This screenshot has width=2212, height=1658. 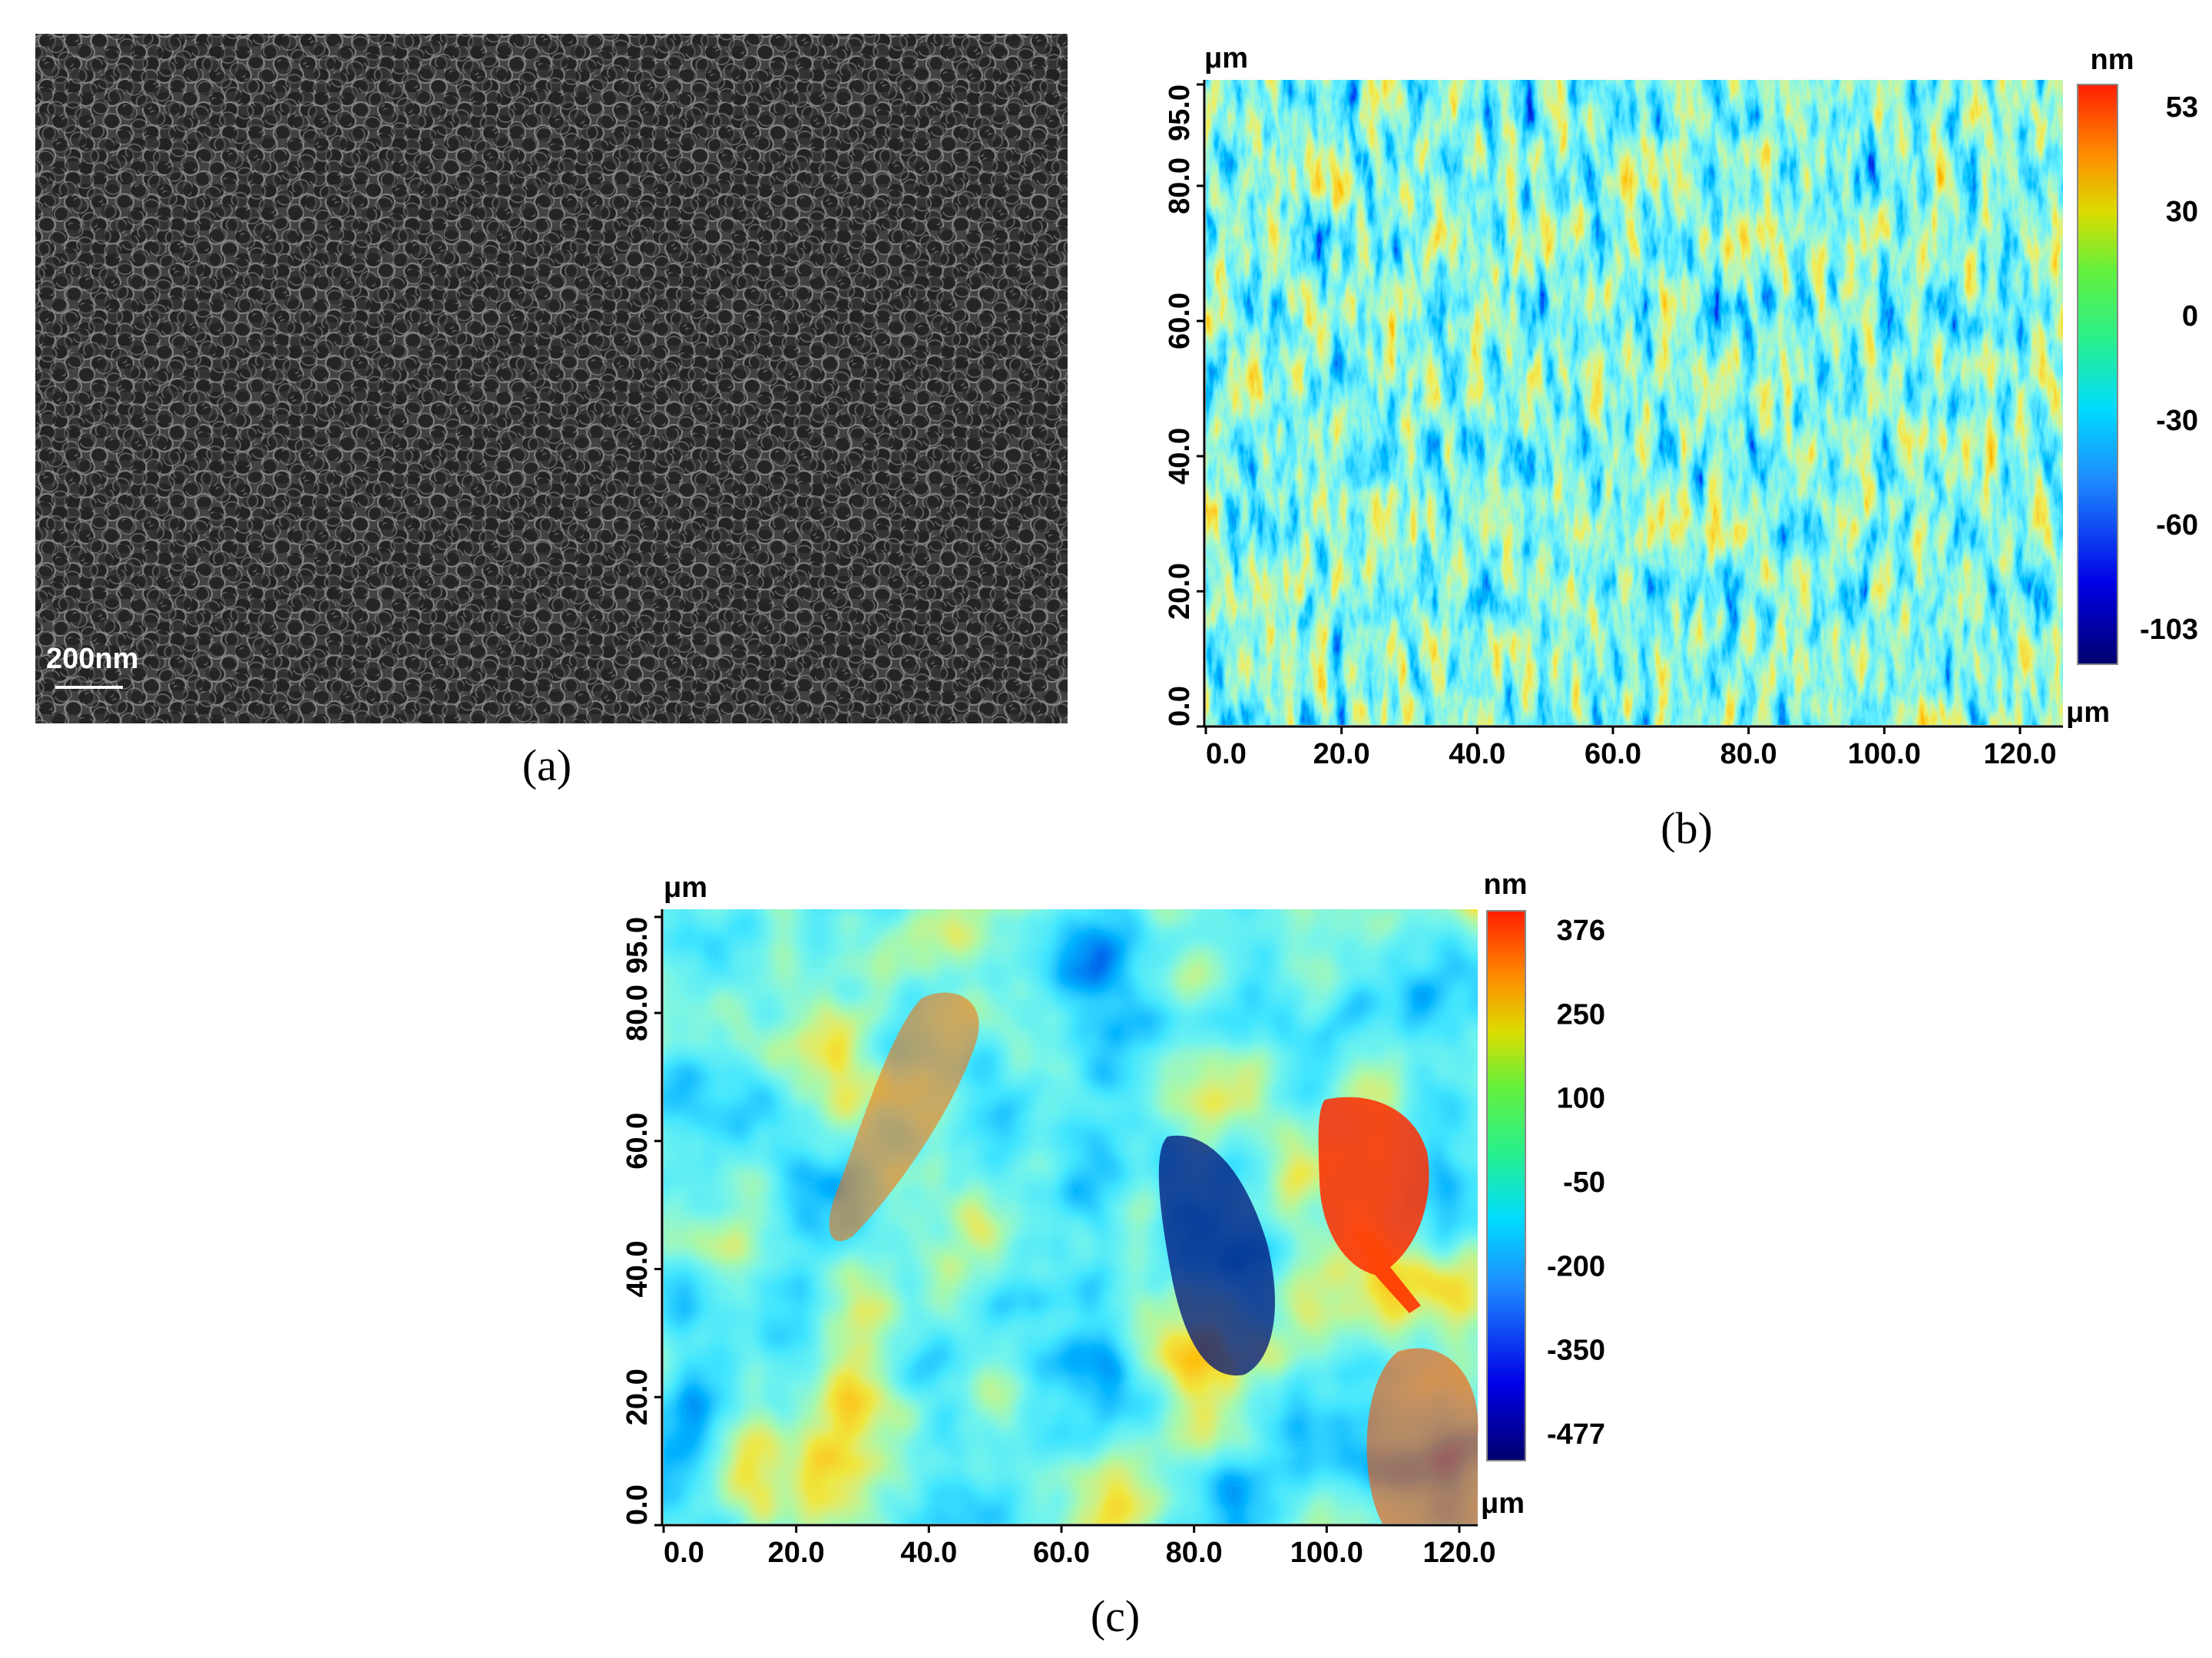 What do you see at coordinates (1576, 1351) in the screenshot?
I see `colorbar-tick-label: -350` at bounding box center [1576, 1351].